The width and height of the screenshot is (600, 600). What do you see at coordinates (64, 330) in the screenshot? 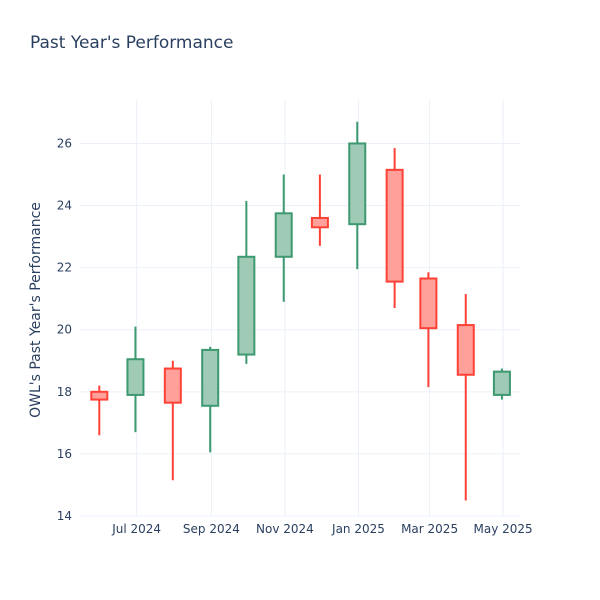
I see `y-tick-label: 20` at bounding box center [64, 330].